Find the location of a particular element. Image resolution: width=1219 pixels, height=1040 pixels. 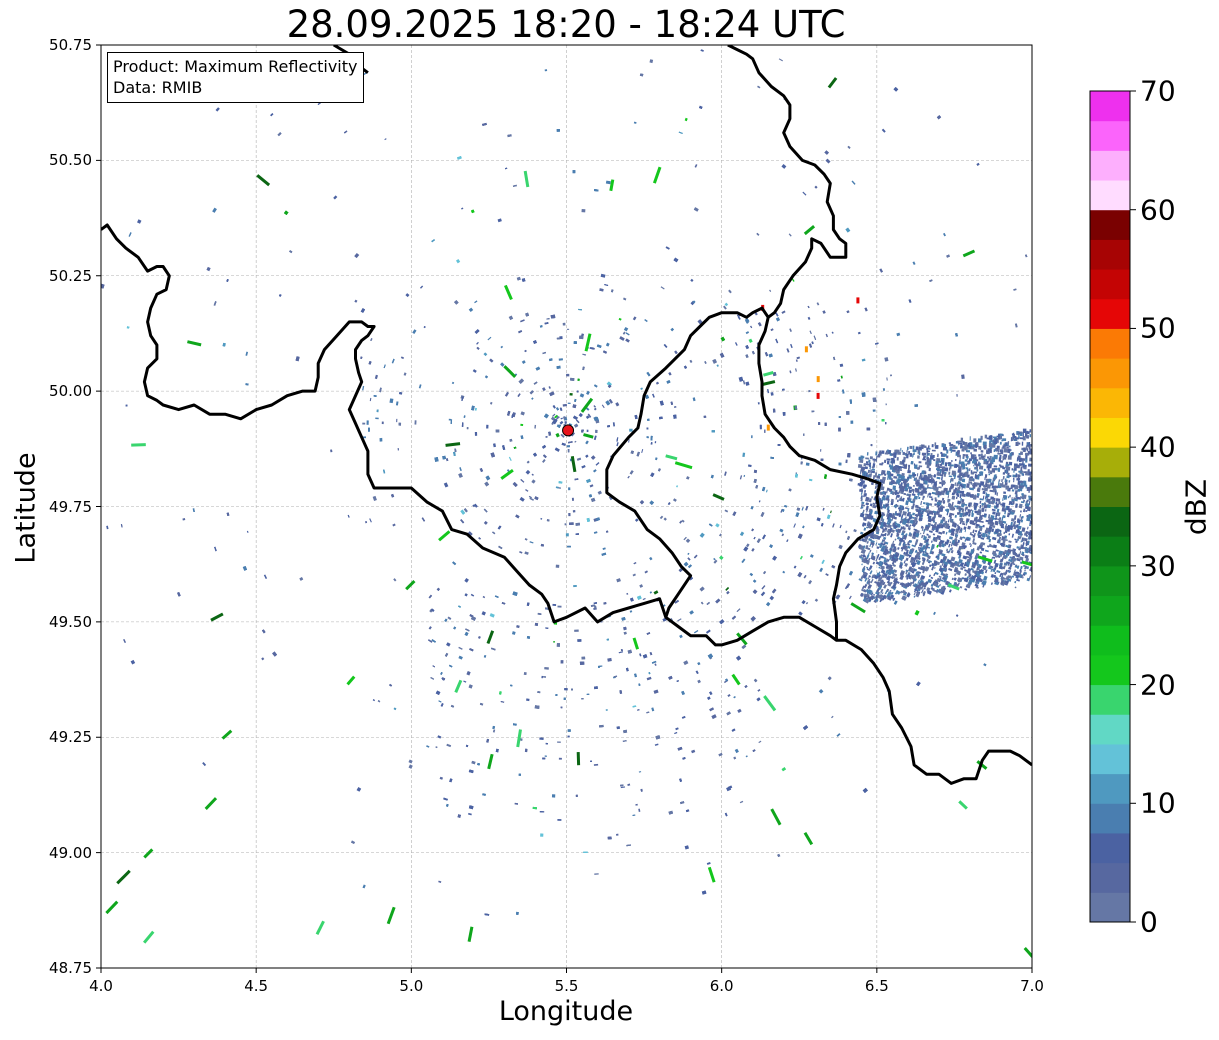

colorbar-tick-label: 0 is located at coordinates (1149, 922).